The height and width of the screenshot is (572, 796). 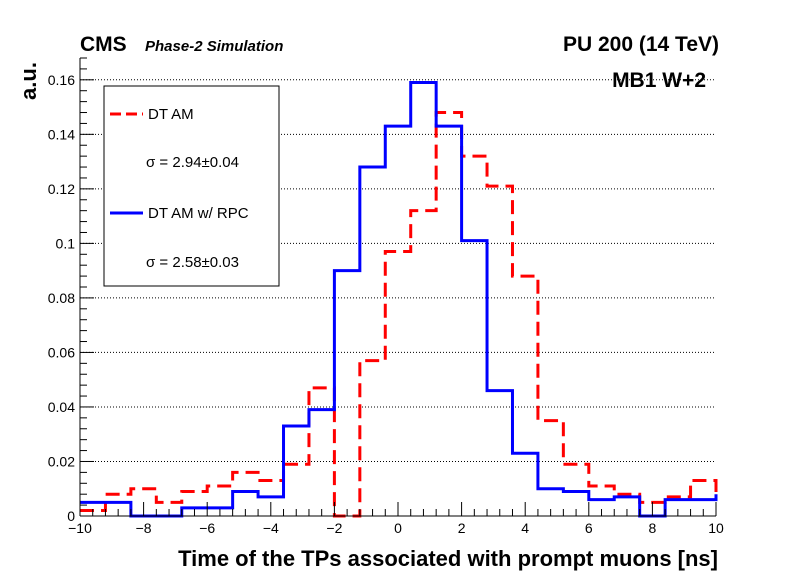 What do you see at coordinates (716, 528) in the screenshot?
I see `x-tick-label: 10` at bounding box center [716, 528].